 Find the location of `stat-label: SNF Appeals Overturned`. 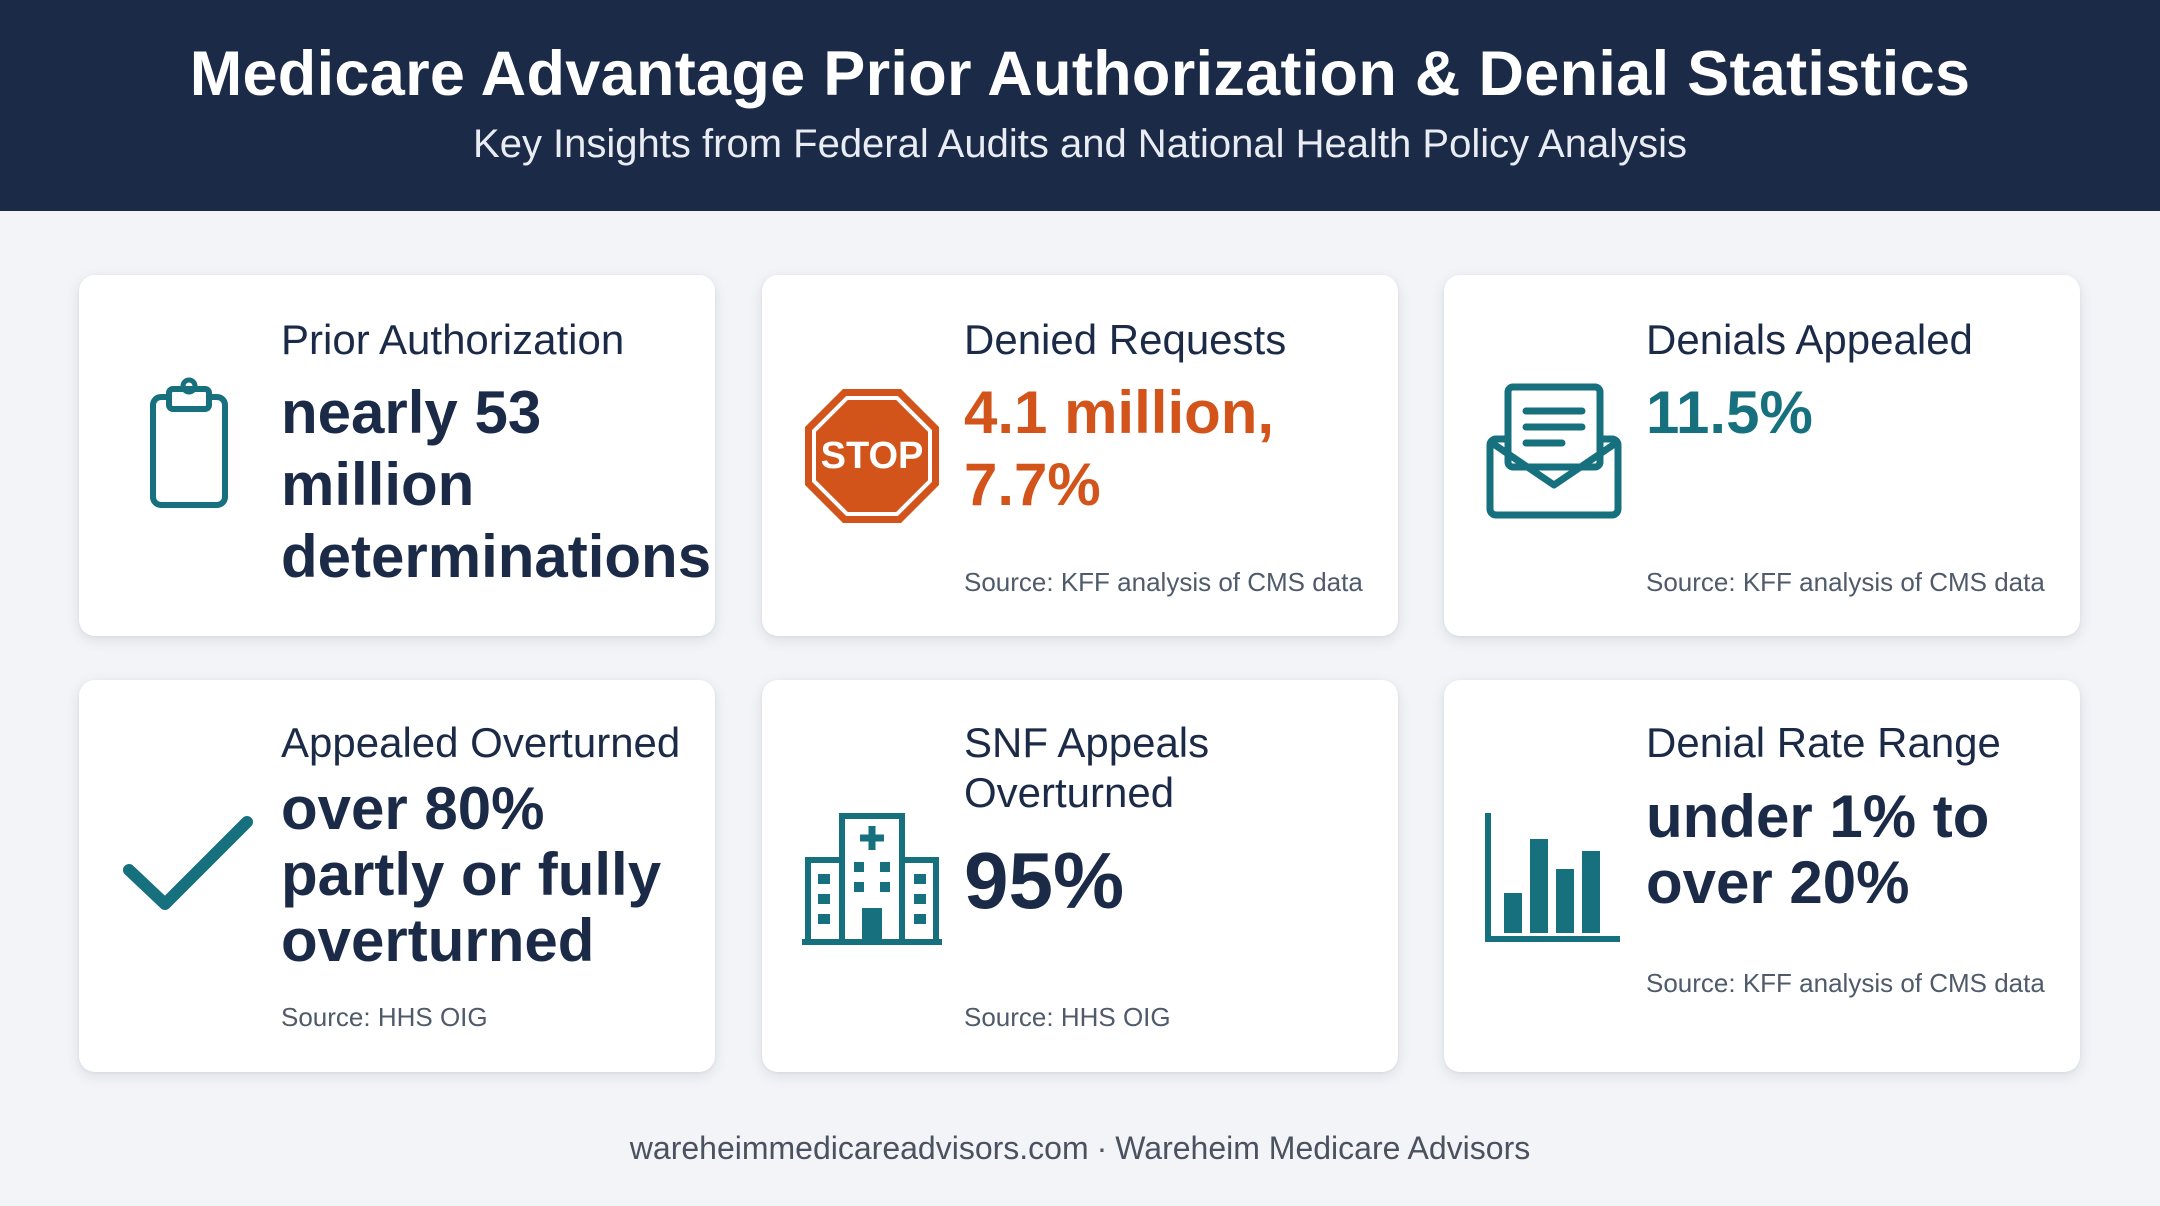

stat-label: SNF Appeals Overturned is located at coordinates (1087, 767).